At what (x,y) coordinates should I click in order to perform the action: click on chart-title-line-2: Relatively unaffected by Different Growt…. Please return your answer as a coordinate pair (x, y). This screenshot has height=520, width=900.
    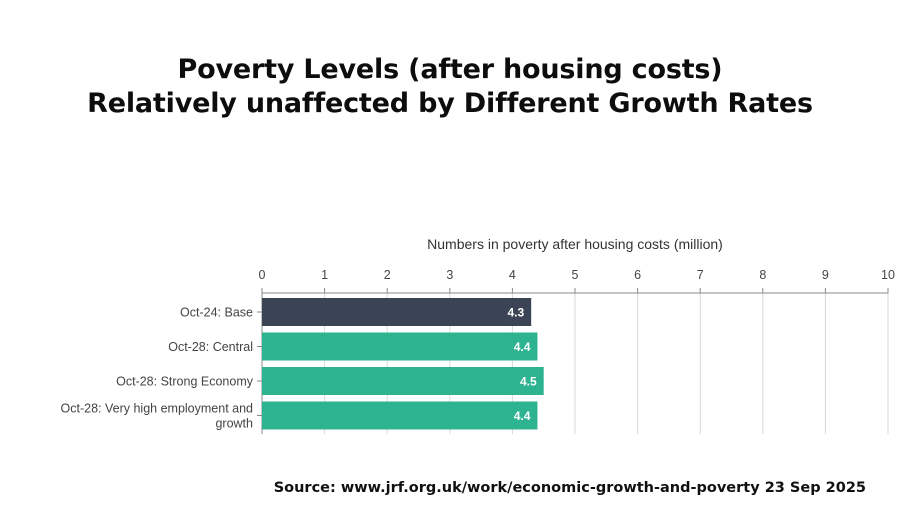
    Looking at the image, I should click on (450, 103).